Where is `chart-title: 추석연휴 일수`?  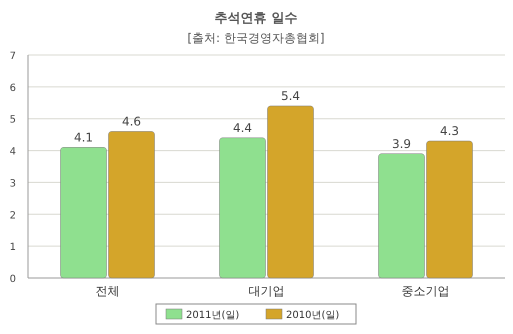
chart-title: 추석연휴 일수 is located at coordinates (256, 18).